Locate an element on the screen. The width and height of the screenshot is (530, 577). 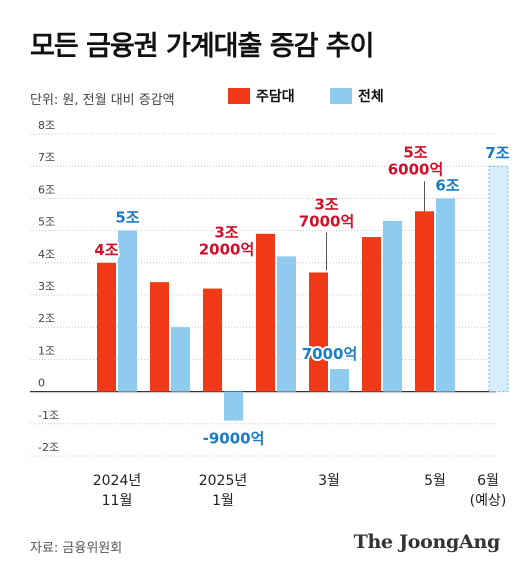
legend-swatch-blue is located at coordinates (341, 96).